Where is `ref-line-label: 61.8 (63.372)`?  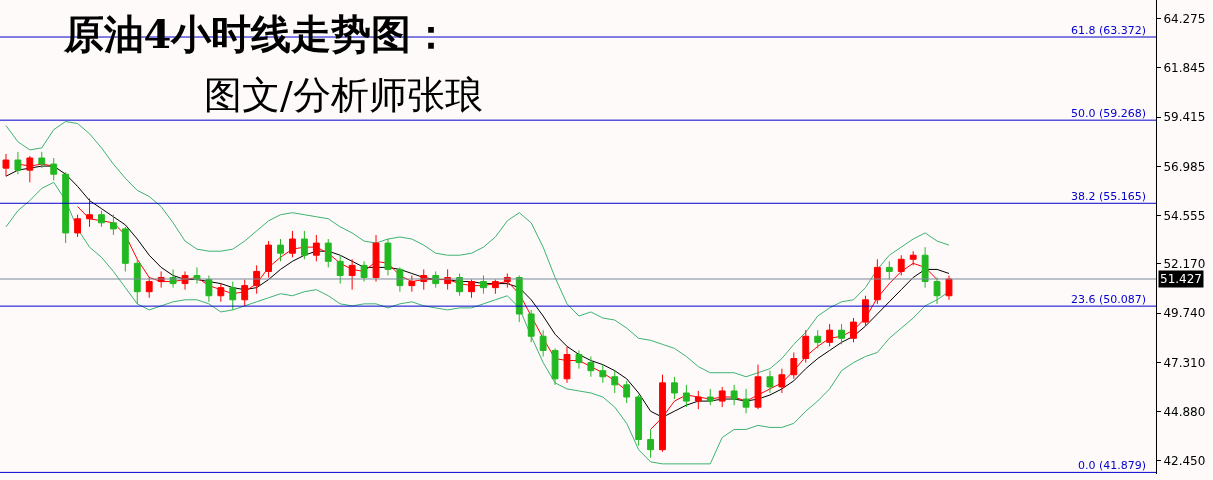 ref-line-label: 61.8 (63.372) is located at coordinates (1109, 30).